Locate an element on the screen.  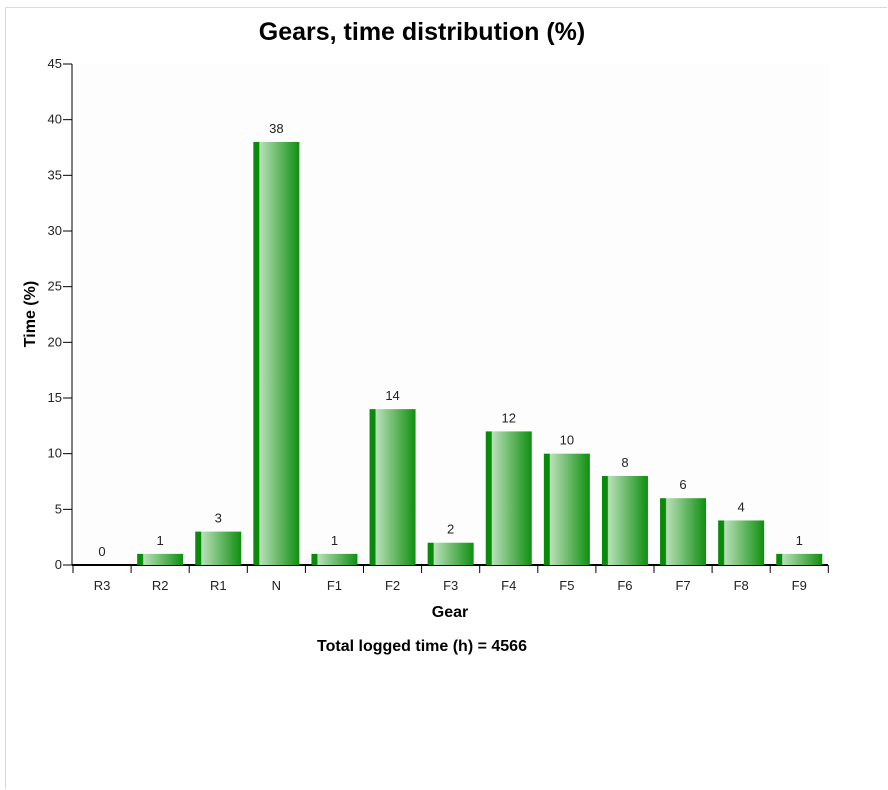
bar-value-label: 8 is located at coordinates (624, 462).